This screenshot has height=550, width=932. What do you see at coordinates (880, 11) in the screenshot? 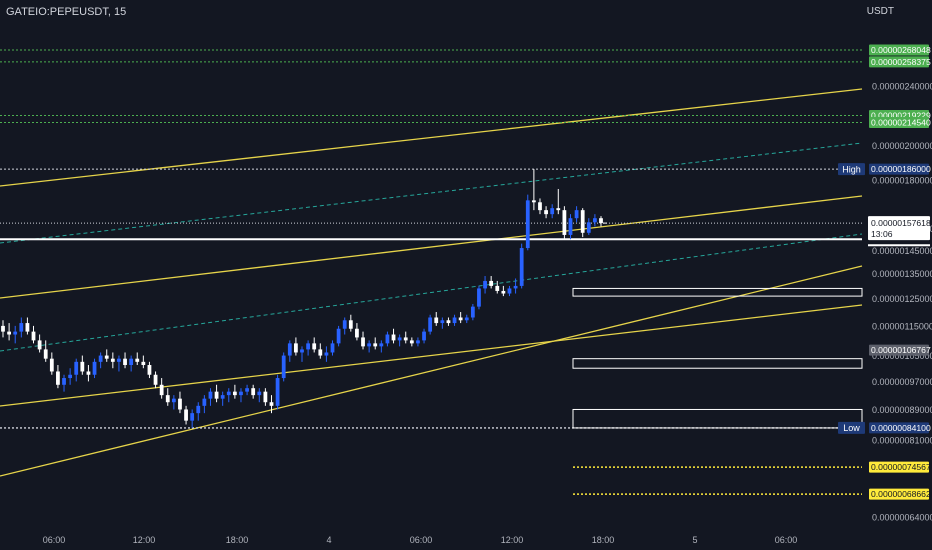
I see `currency-label: USDT` at bounding box center [880, 11].